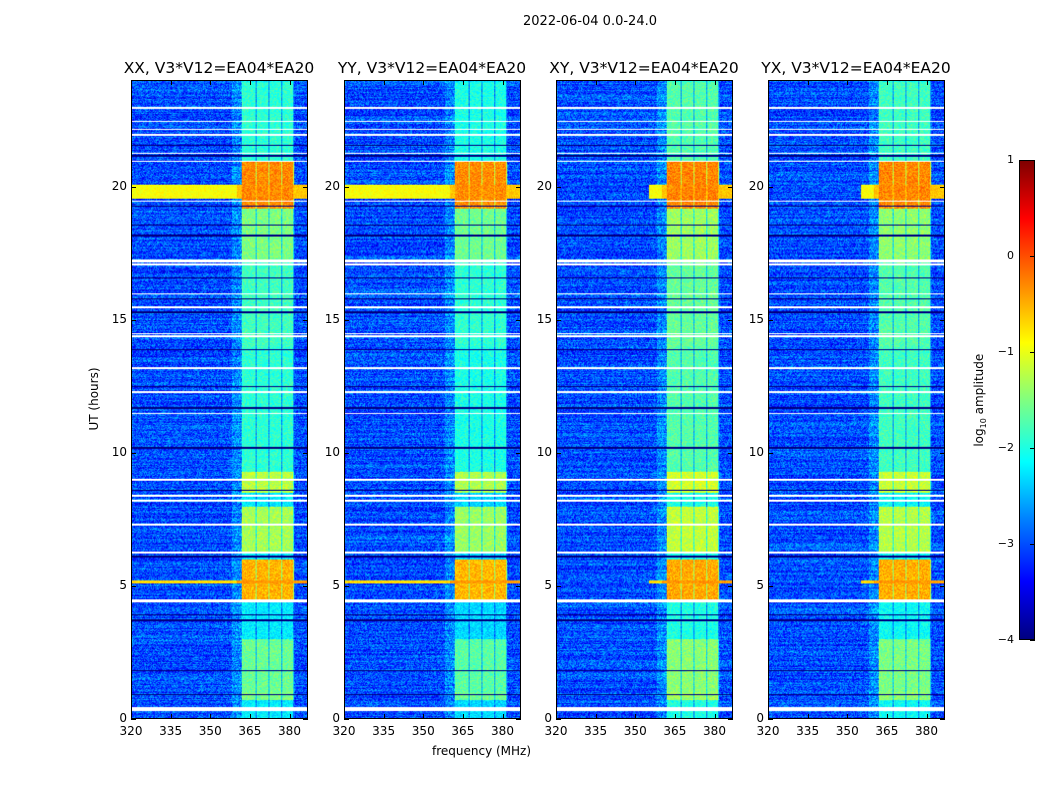  What do you see at coordinates (1010, 159) in the screenshot?
I see `colorbar-tick-label: 1` at bounding box center [1010, 159].